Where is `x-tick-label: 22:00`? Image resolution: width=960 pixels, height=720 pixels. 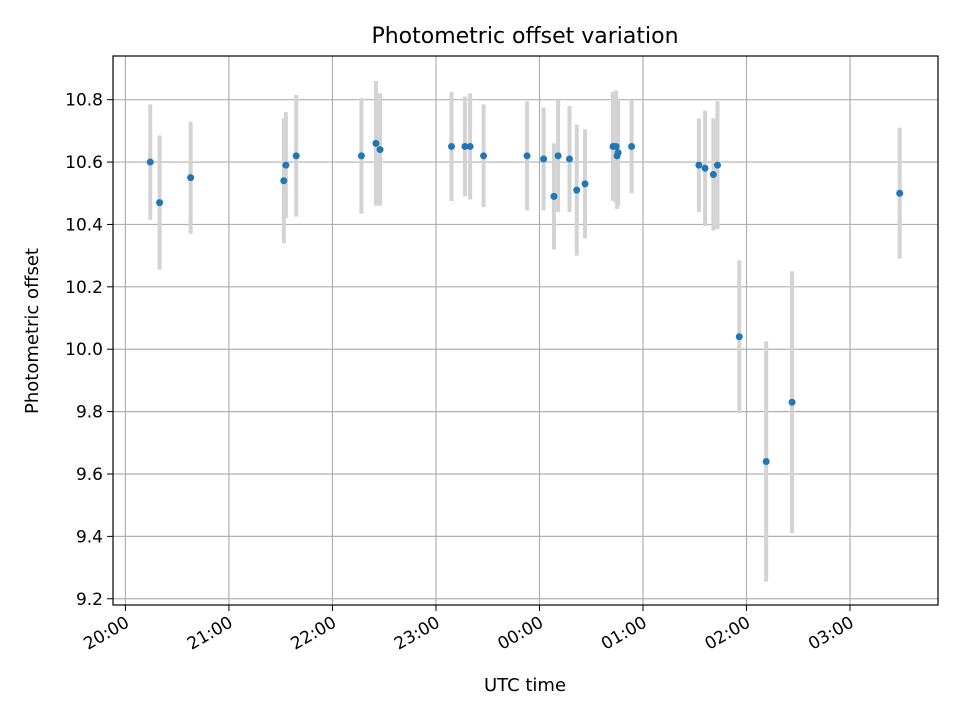 x-tick-label: 22:00 is located at coordinates (314, 634).